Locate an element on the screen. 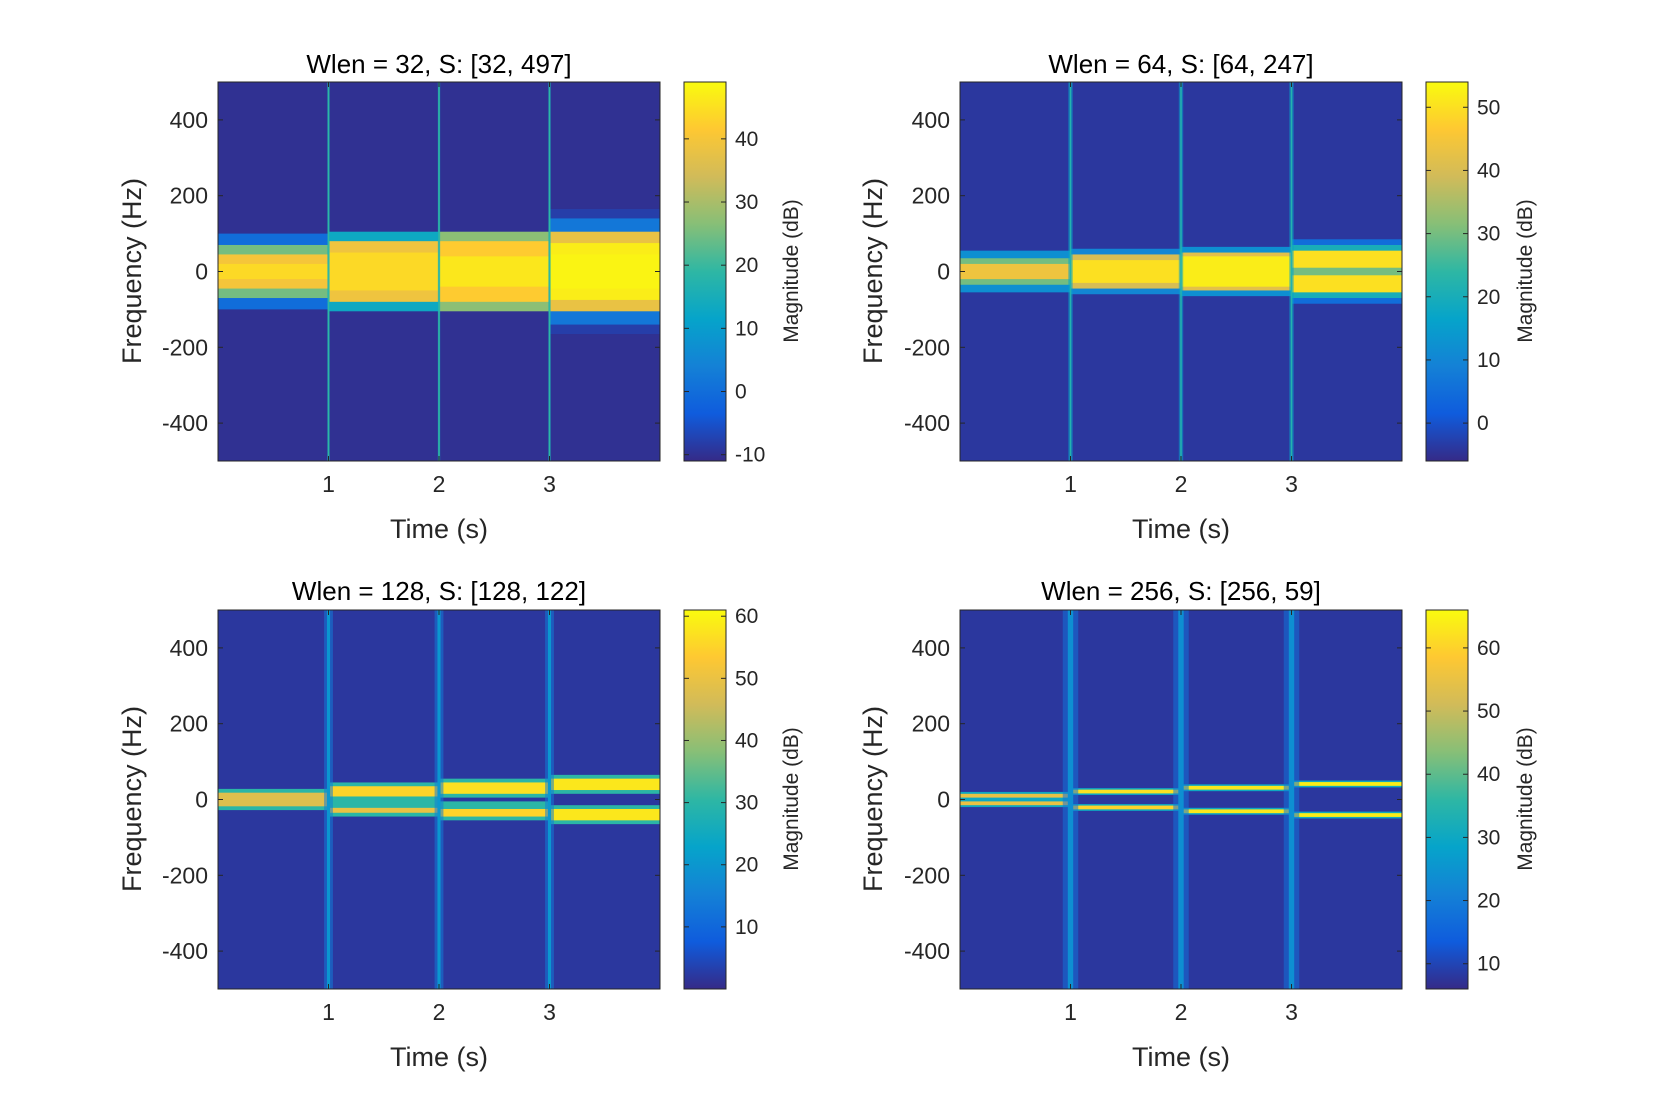 This screenshot has width=1667, height=1103. subplot-title: Wlen = 32, S: [32, 497] is located at coordinates (438, 64).